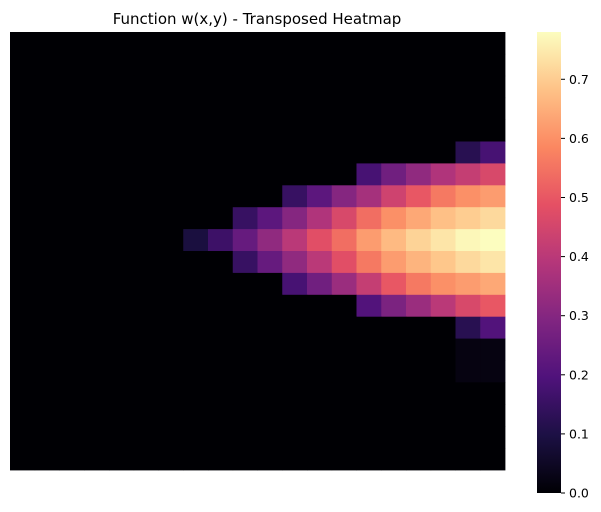  What do you see at coordinates (257, 19) in the screenshot?
I see `chart-title: Function w(x,y) - Transposed Heatmap` at bounding box center [257, 19].